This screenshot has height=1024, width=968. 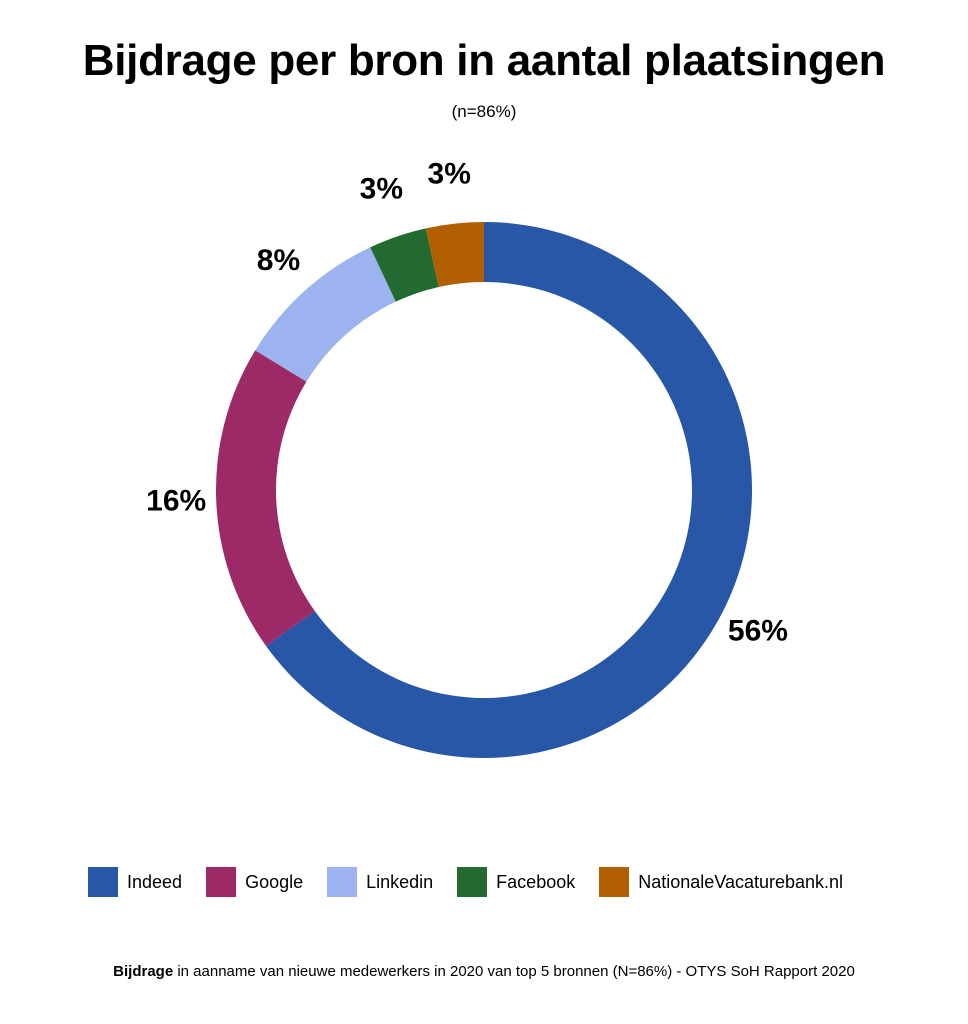 I want to click on legend-swatch-facebook, so click(x=472, y=882).